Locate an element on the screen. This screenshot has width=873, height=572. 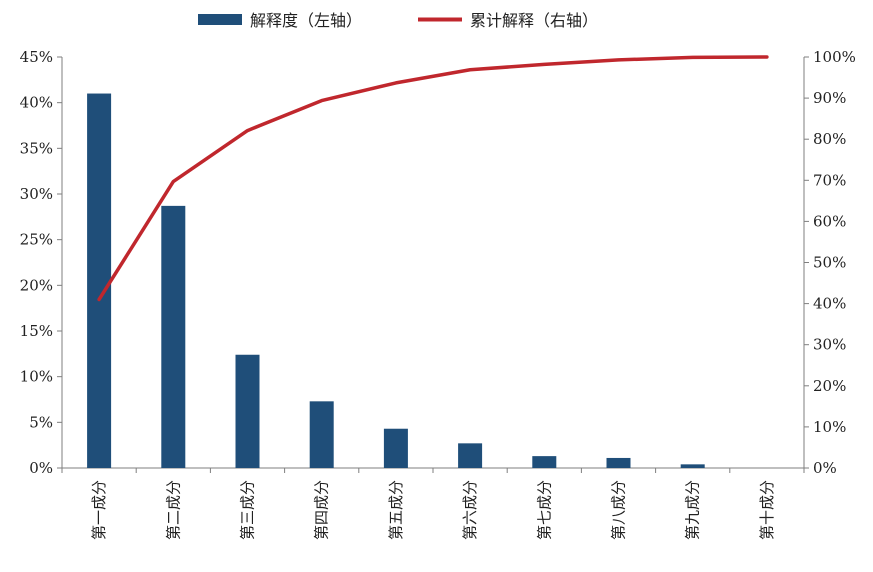
category-label: 第五成分 is located at coordinates (396, 510).